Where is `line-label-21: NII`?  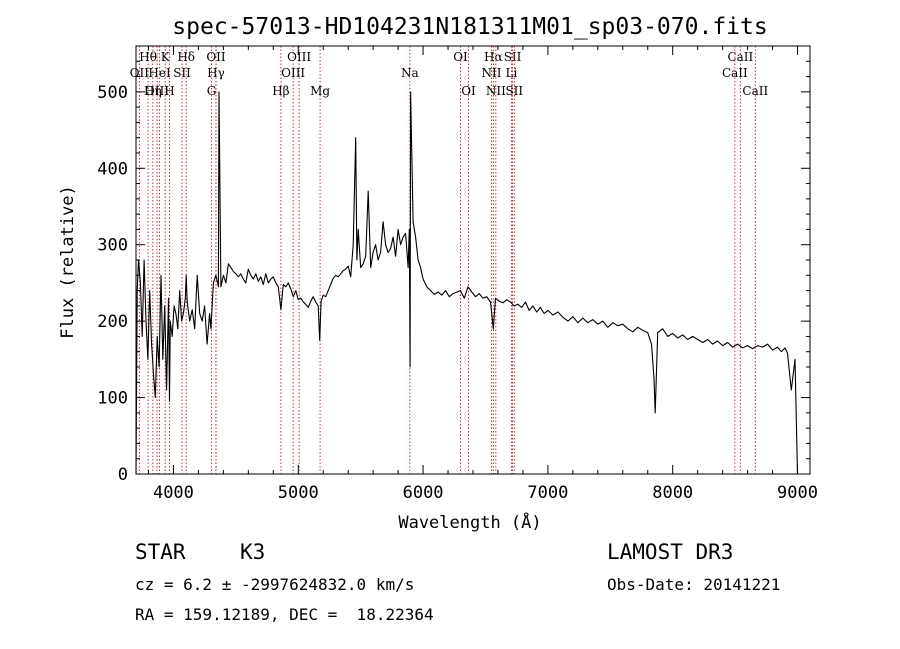 line-label-21: NII is located at coordinates (491, 73).